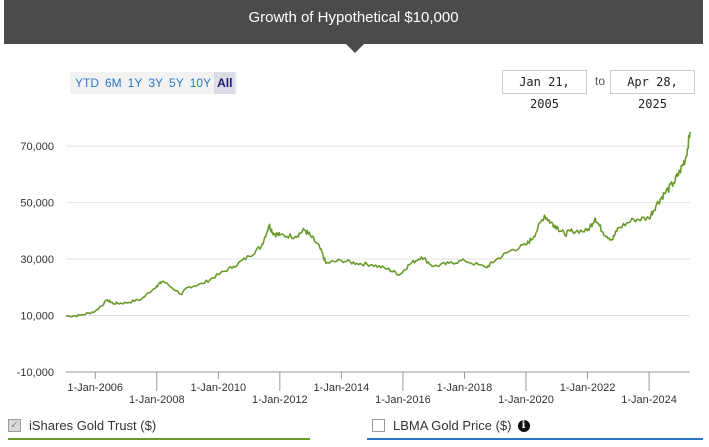  I want to click on chart-title-bar: Growth of Hypothetical $10,000, so click(353, 26).